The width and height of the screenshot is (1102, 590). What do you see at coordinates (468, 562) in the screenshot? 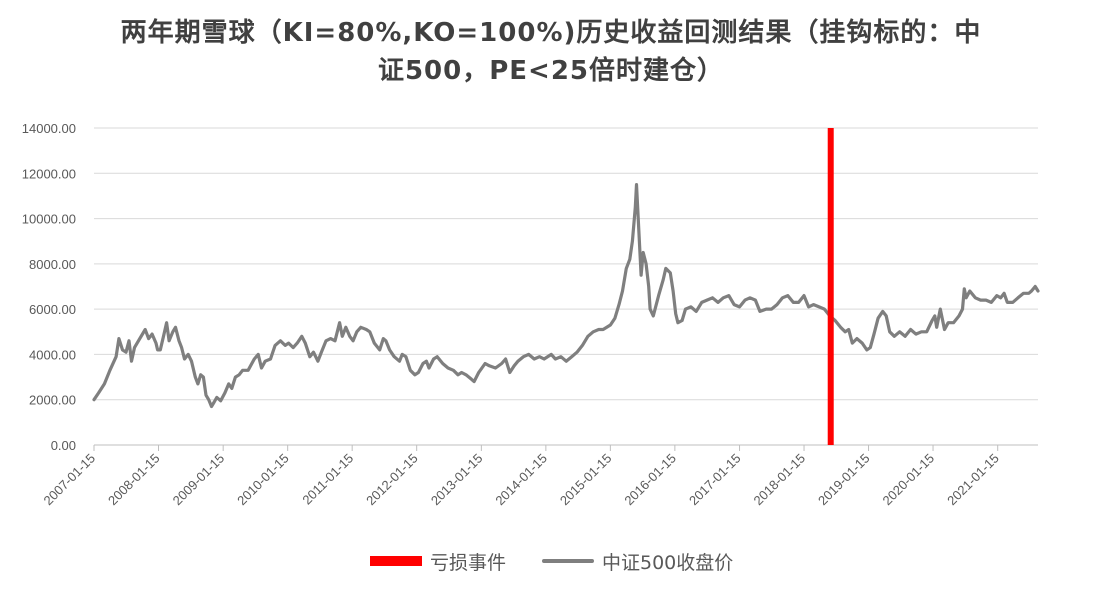
I see `legend-label-loss: 亏损事件` at bounding box center [468, 562].